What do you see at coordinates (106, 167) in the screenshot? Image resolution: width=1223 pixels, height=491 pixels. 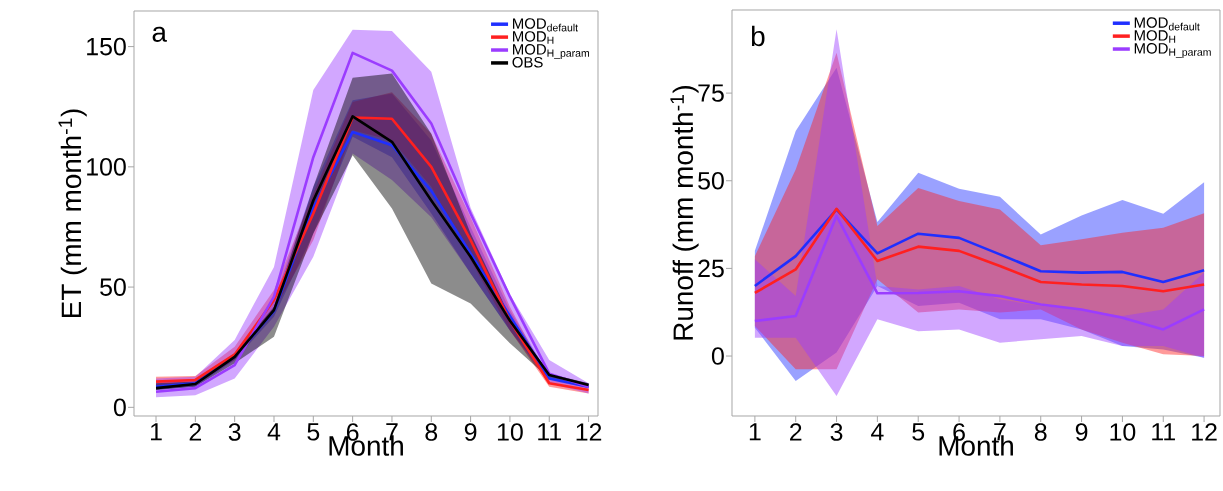 I see `y-tick-label: 100` at bounding box center [106, 167].